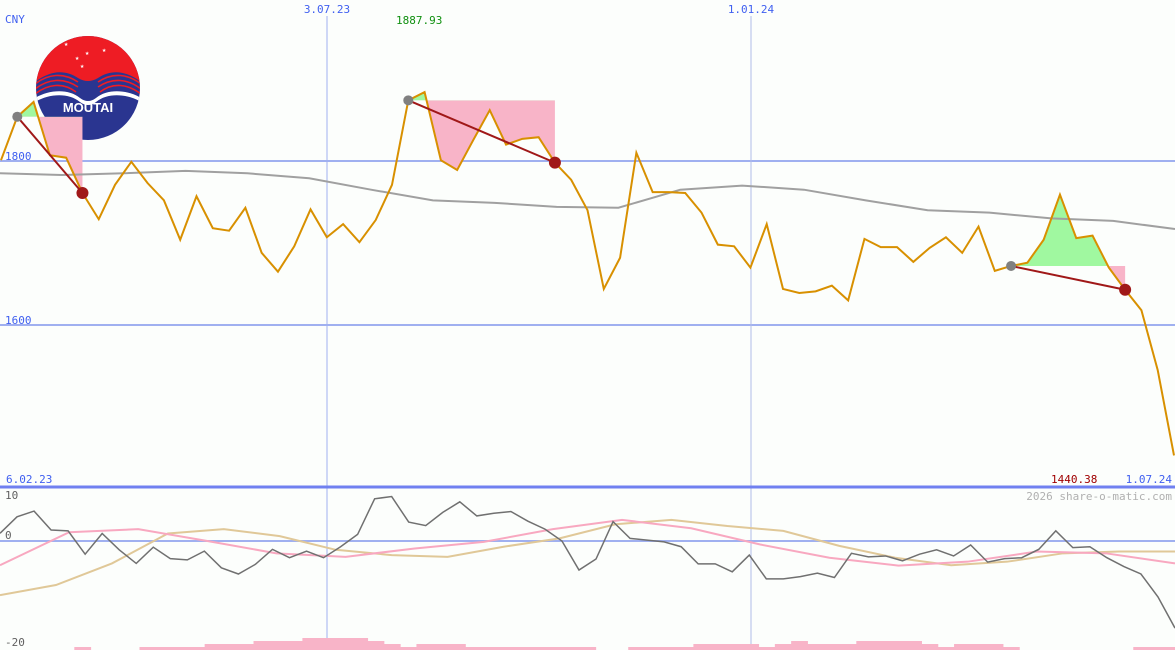  Describe the element at coordinates (18, 156) in the screenshot. I see `y-tick-label: 1800` at that location.